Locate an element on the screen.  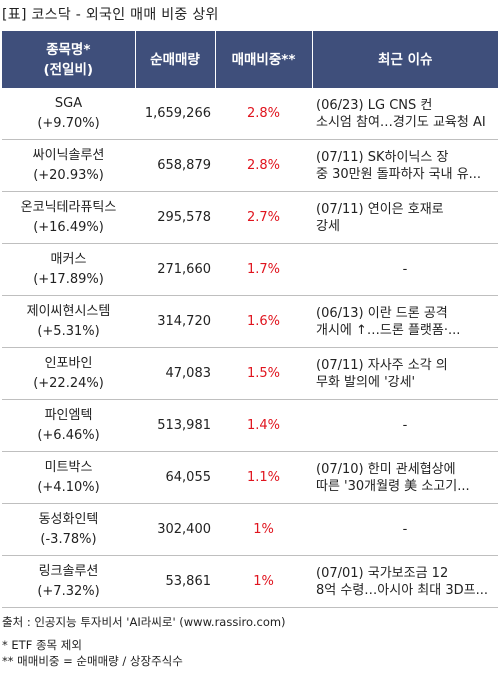
recent-issue-cell: (06/23) LG CNS 컨 소시엄 참여…경기도 교육청 AI is located at coordinates (405, 114).